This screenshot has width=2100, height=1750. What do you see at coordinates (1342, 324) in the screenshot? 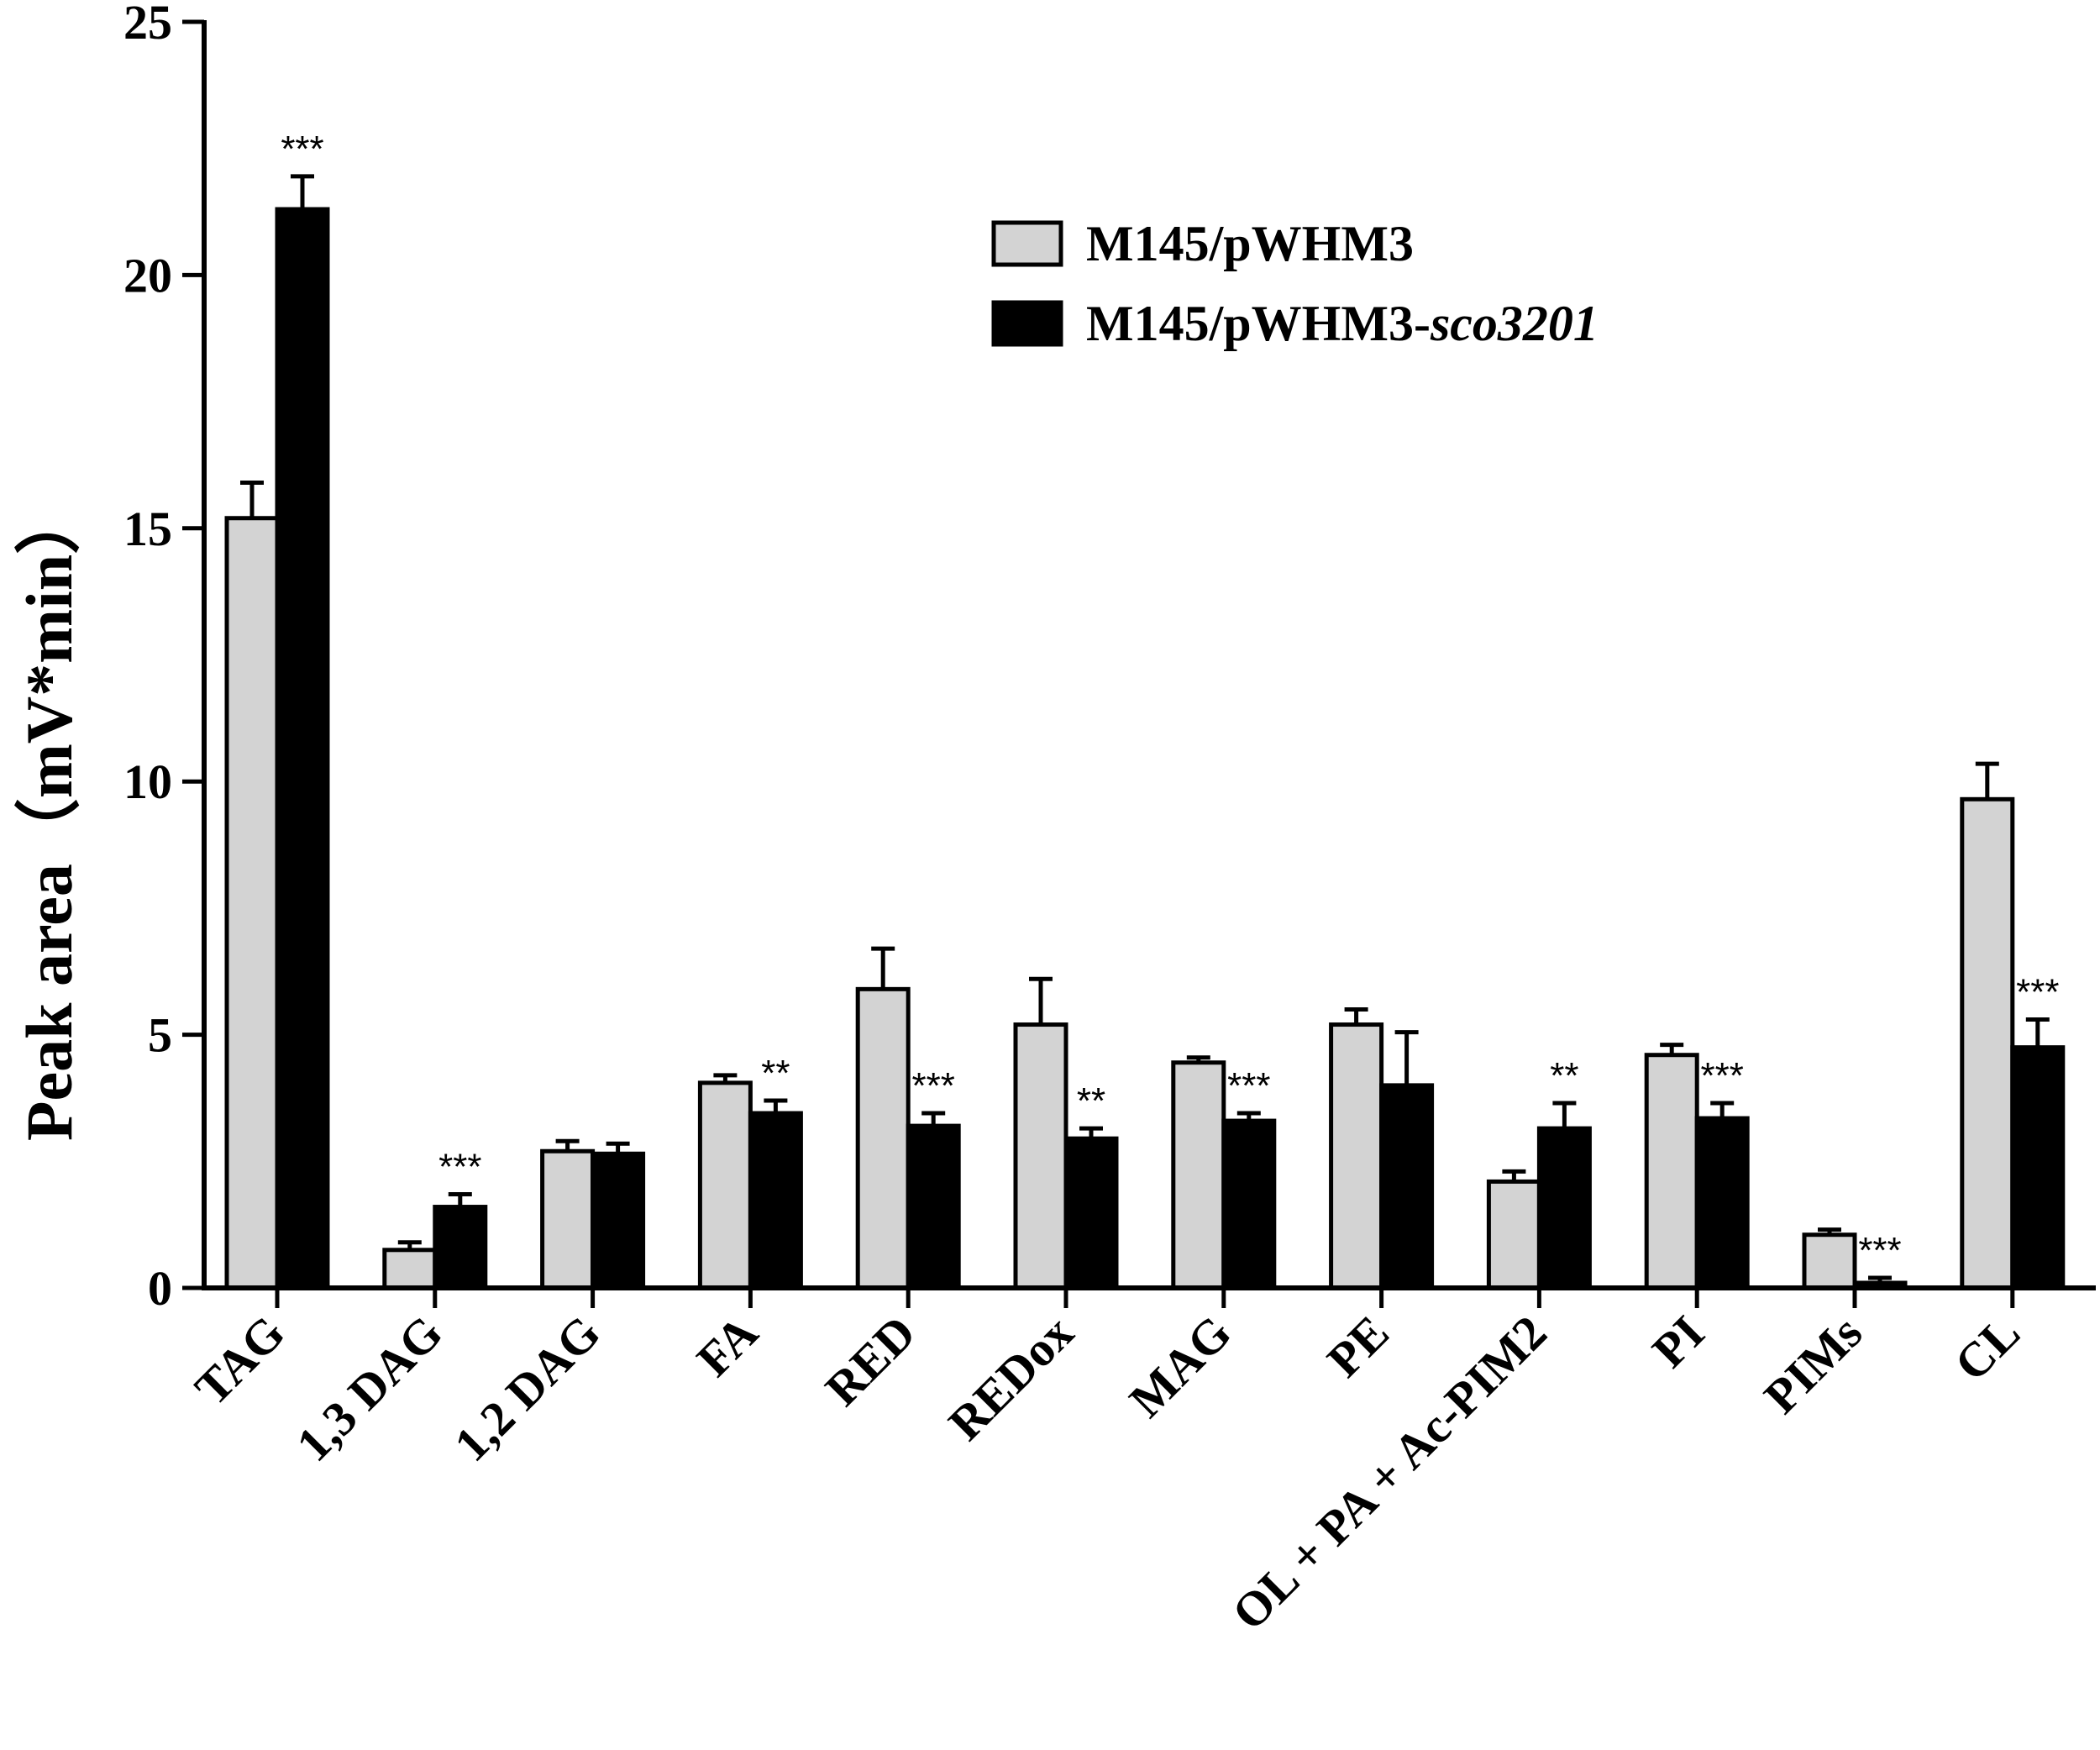
I see `legend-label: M145/pWHM3-sco3201` at bounding box center [1342, 324].